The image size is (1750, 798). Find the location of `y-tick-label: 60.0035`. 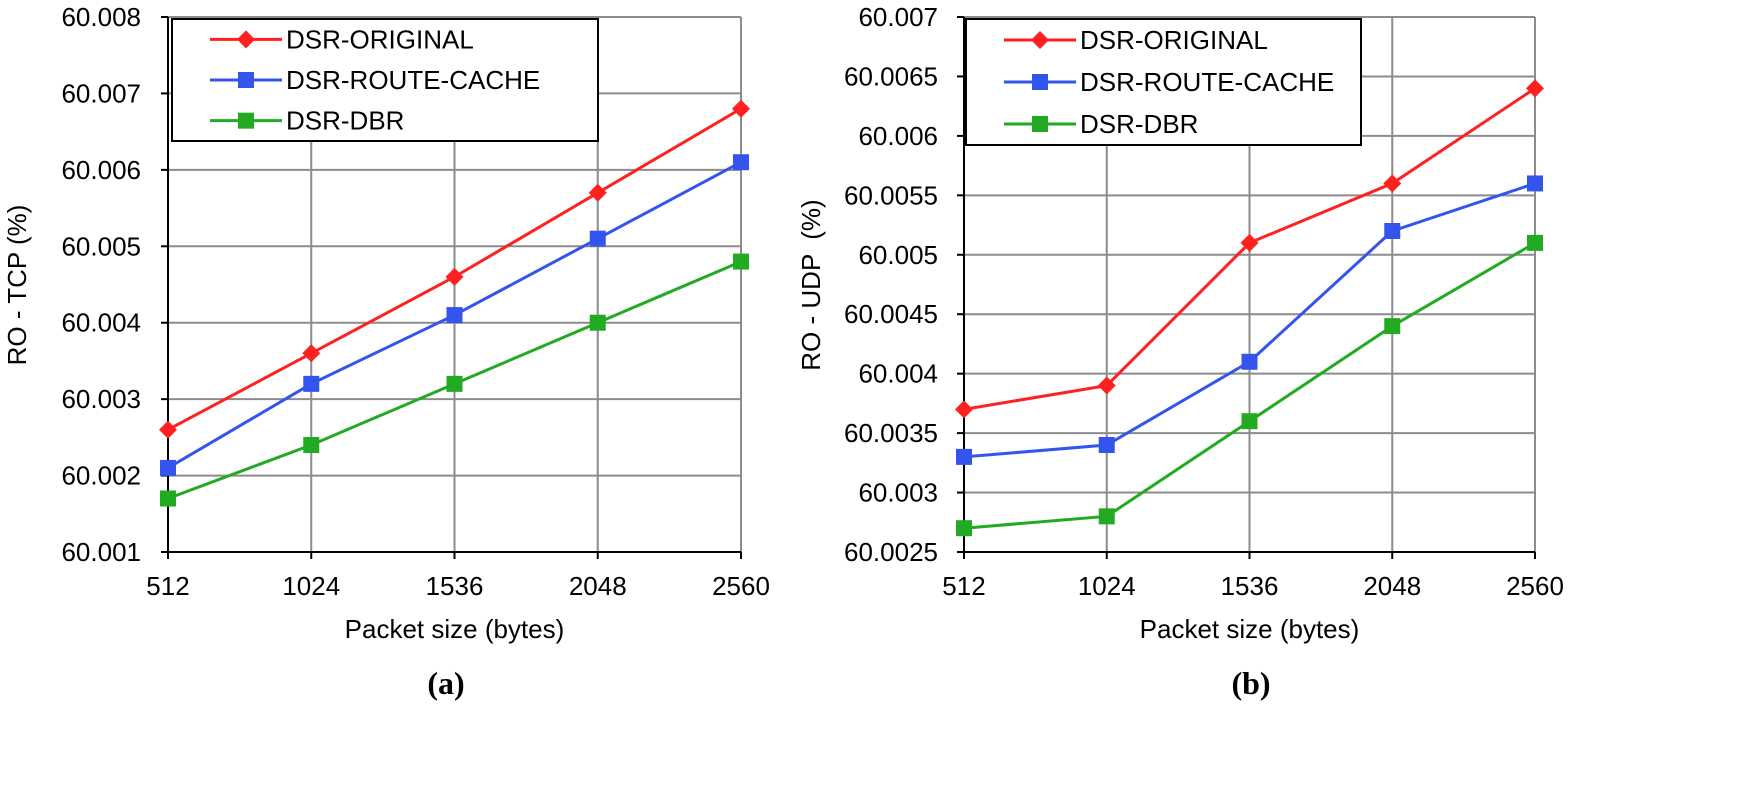

y-tick-label: 60.0035 is located at coordinates (891, 433).